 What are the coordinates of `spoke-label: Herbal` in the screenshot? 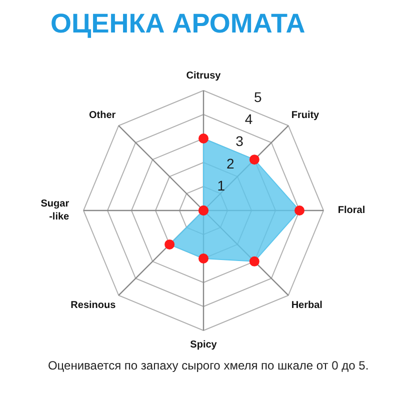 It's located at (307, 306).